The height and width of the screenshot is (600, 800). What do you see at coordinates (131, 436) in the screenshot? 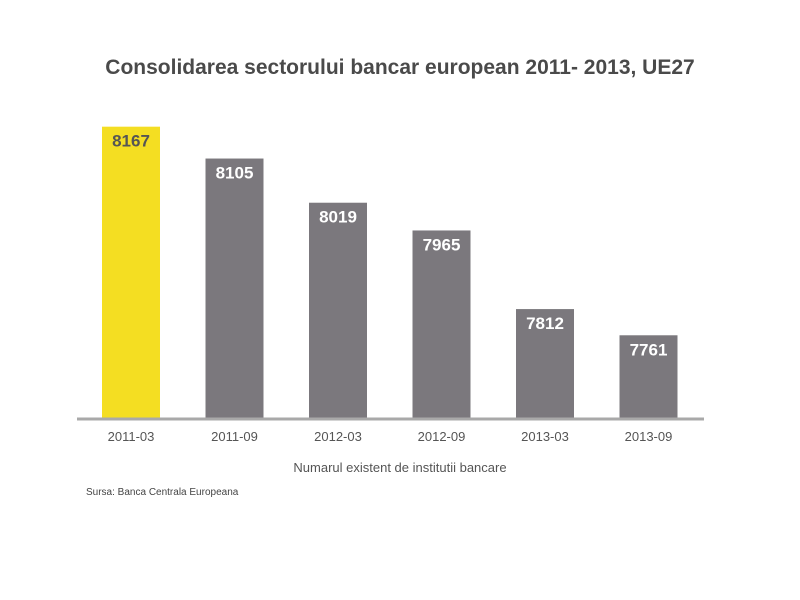
I see `x-tick-label-2011-03: 2011-03` at bounding box center [131, 436].